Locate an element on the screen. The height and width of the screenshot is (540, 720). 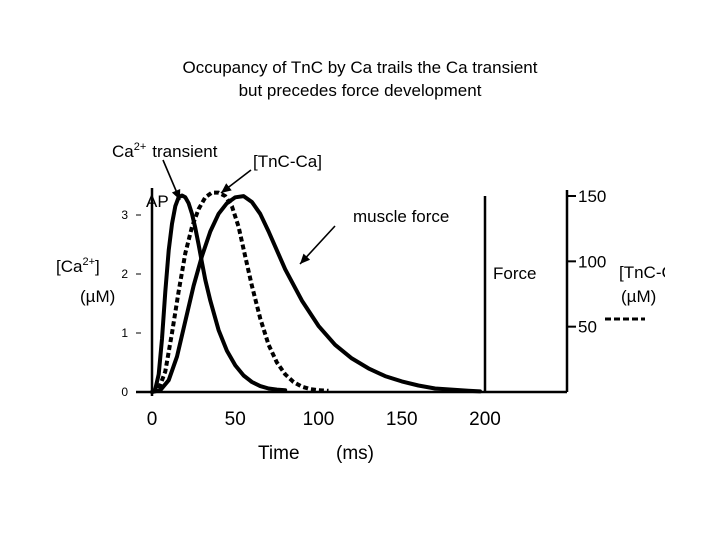
left-axis-tick-label-1: 1 is located at coordinates (124, 333).